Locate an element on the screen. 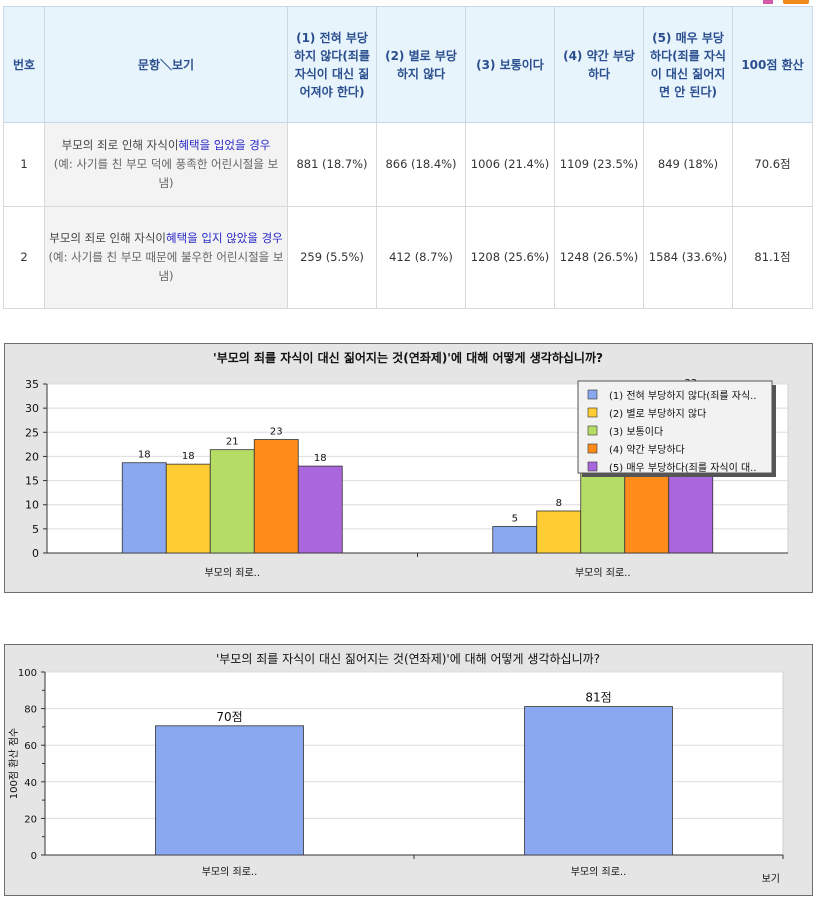  cell-option-5: 1584 (33.6%) is located at coordinates (688, 257).